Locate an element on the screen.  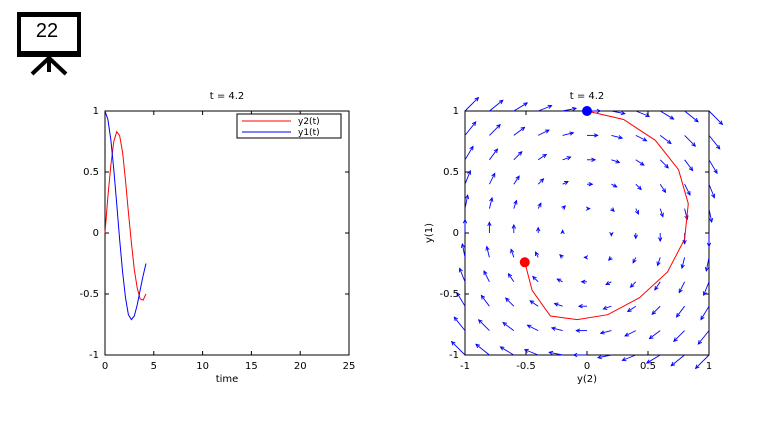
left-xtick-label: 20 is located at coordinates (300, 366).